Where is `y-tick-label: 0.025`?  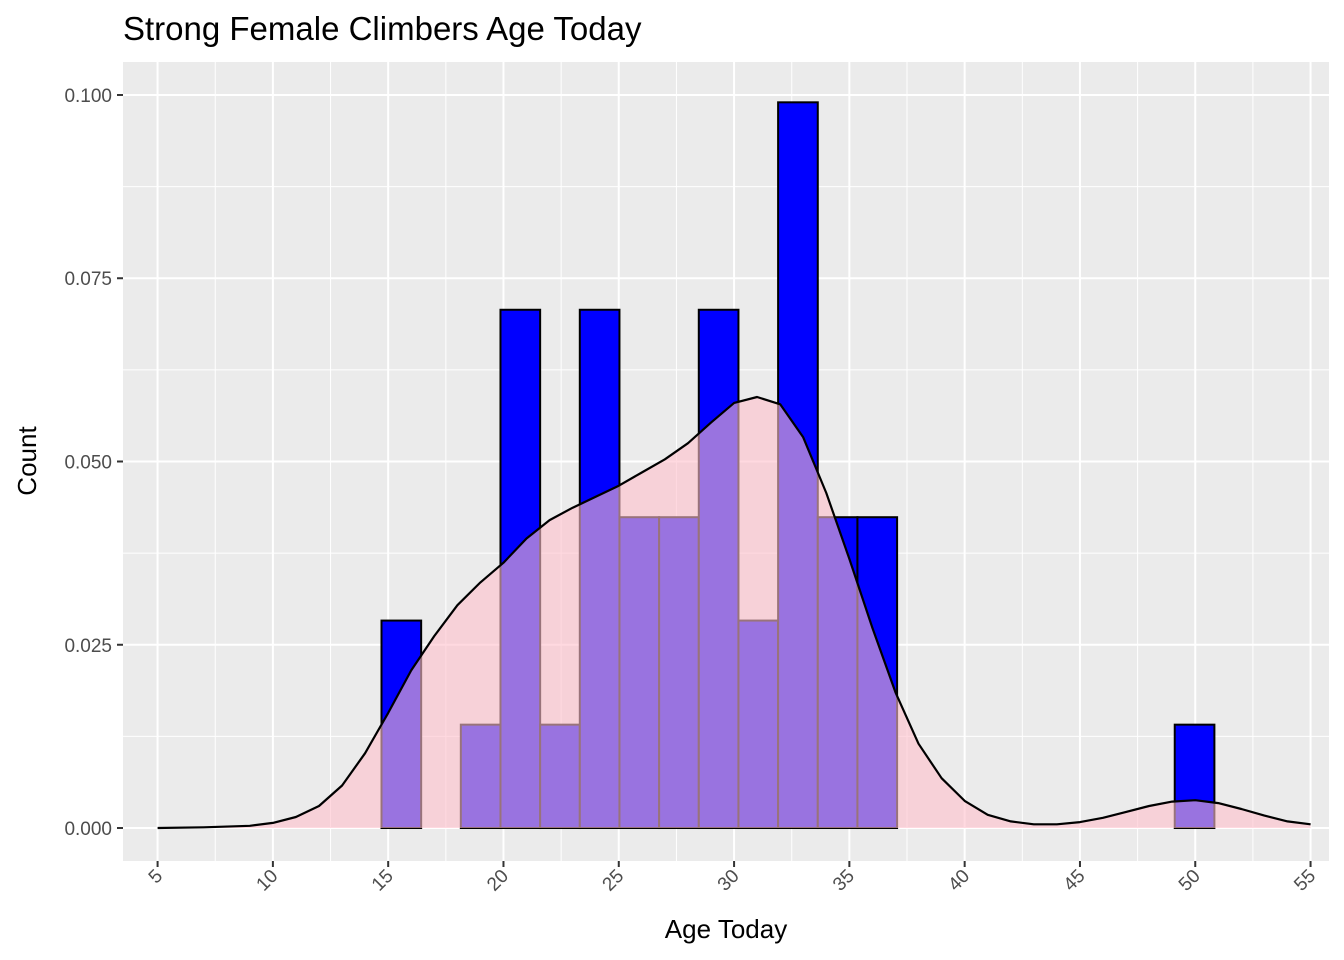
y-tick-label: 0.025 is located at coordinates (88, 646).